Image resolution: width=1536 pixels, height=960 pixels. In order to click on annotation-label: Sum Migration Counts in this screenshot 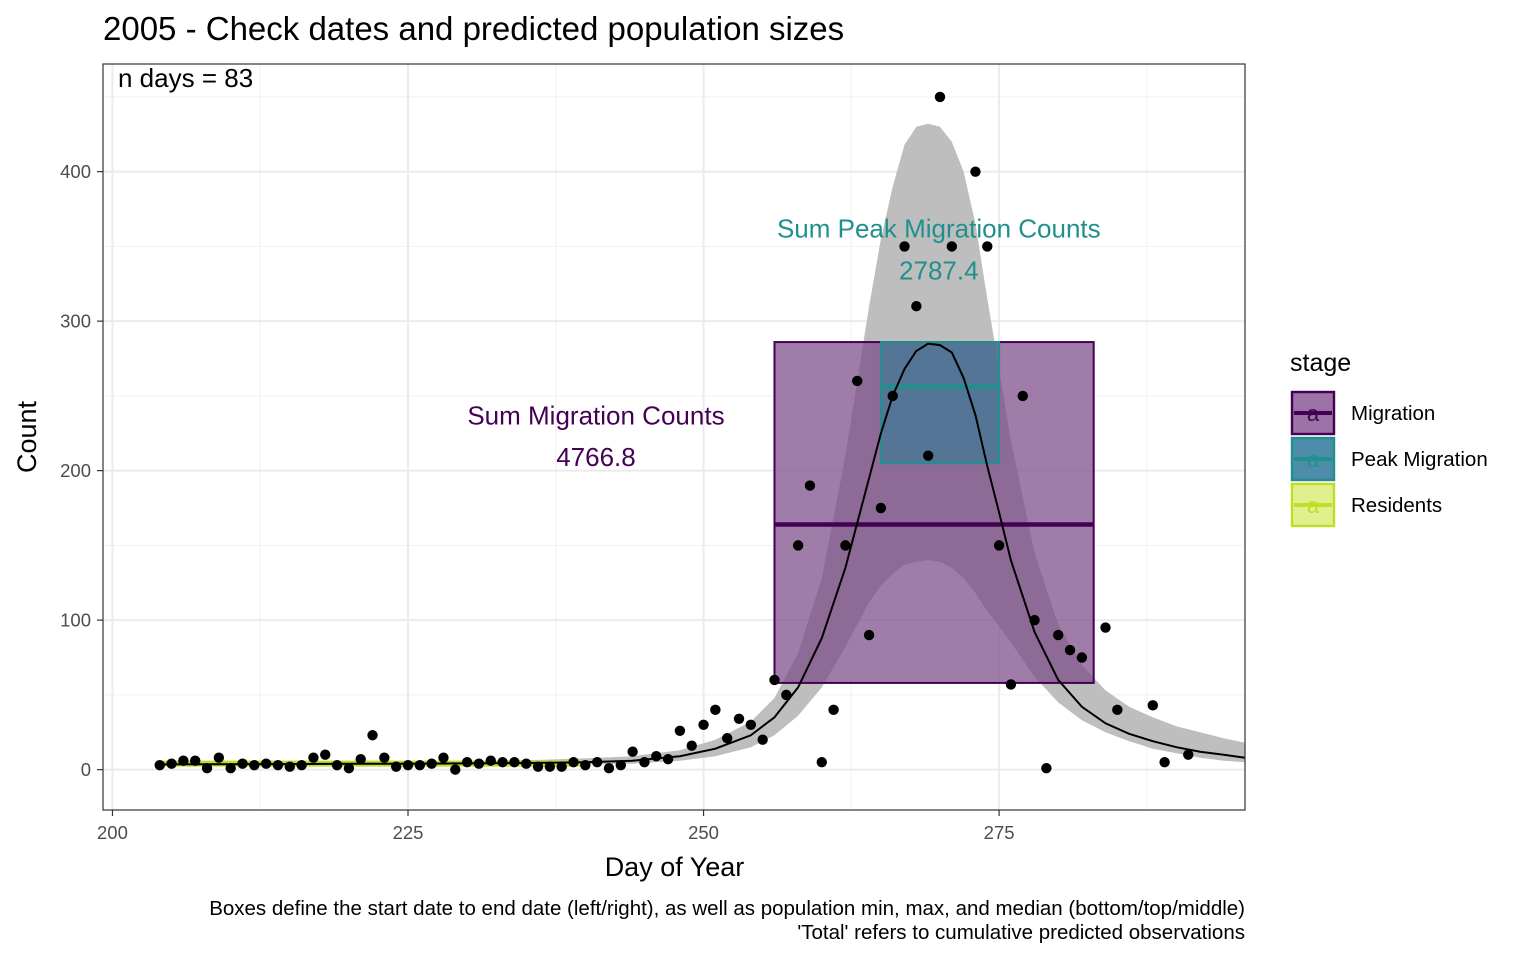, I will do `click(595, 415)`.